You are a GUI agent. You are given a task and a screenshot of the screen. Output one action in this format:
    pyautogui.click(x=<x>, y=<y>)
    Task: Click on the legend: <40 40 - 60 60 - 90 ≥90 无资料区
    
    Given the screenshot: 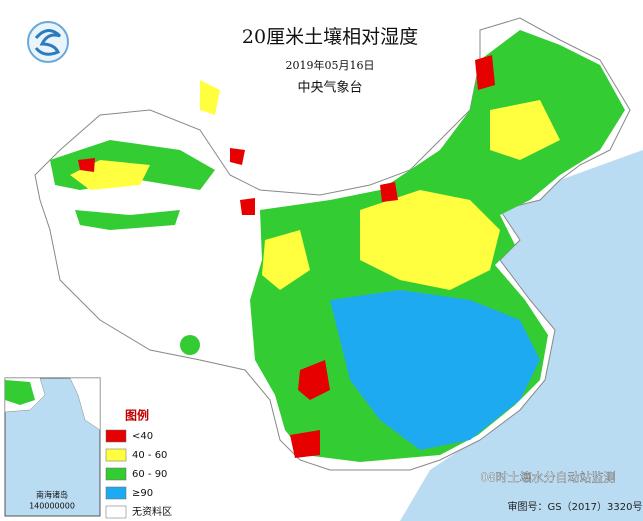 What is the action you would take?
    pyautogui.click(x=138, y=474)
    